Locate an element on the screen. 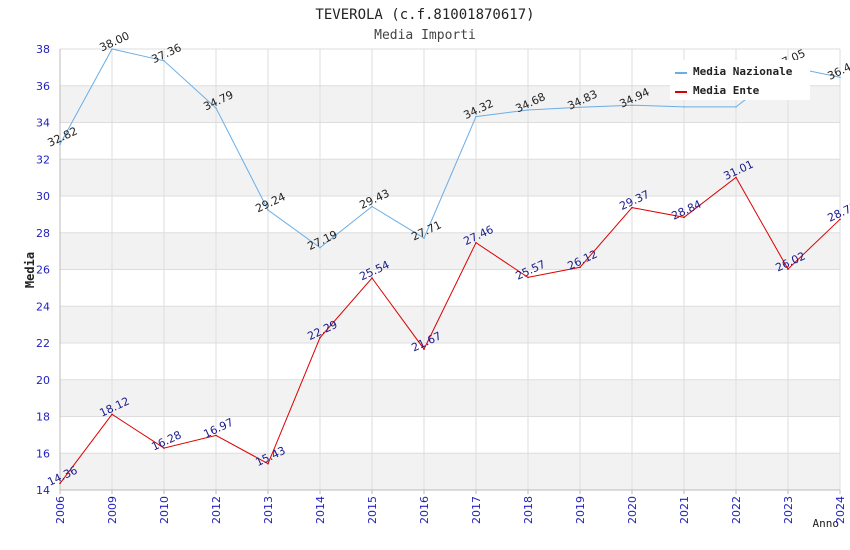 This screenshot has width=850, height=550. y-tick-label: 36 is located at coordinates (43, 86).